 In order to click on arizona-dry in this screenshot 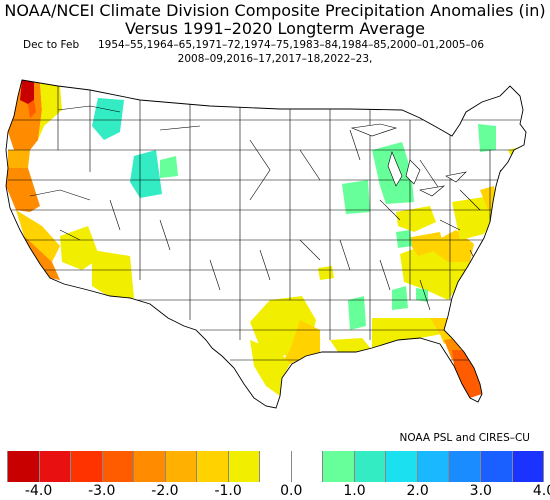, I will do `click(113, 274)`.